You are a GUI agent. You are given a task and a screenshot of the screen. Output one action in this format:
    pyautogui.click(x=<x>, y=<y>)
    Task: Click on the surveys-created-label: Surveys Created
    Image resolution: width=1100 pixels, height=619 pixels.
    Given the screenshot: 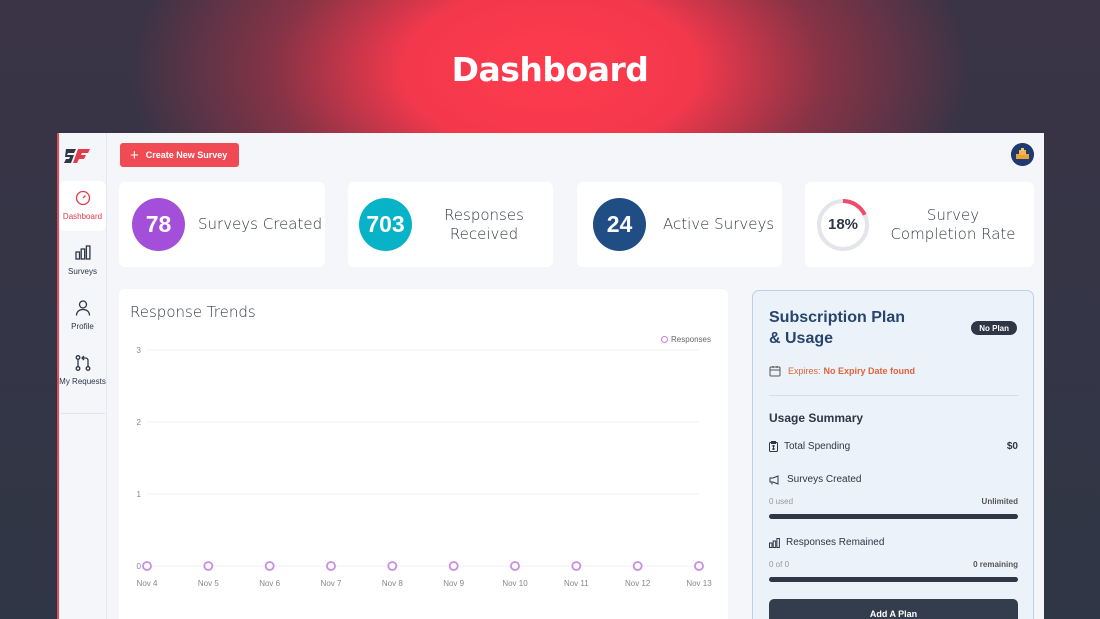 What is the action you would take?
    pyautogui.click(x=824, y=479)
    